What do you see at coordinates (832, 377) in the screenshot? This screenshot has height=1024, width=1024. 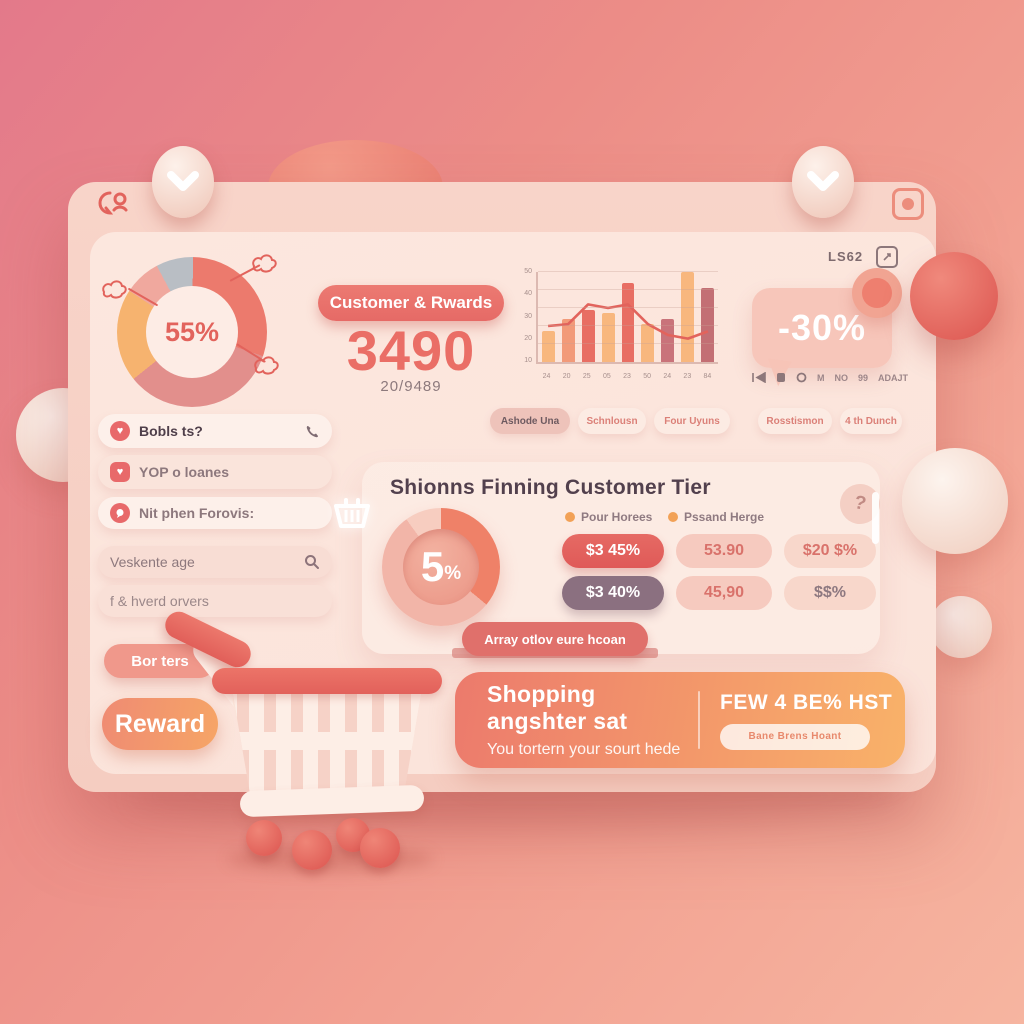 I see `media-token-row: M NO 99 ADAJT` at bounding box center [832, 377].